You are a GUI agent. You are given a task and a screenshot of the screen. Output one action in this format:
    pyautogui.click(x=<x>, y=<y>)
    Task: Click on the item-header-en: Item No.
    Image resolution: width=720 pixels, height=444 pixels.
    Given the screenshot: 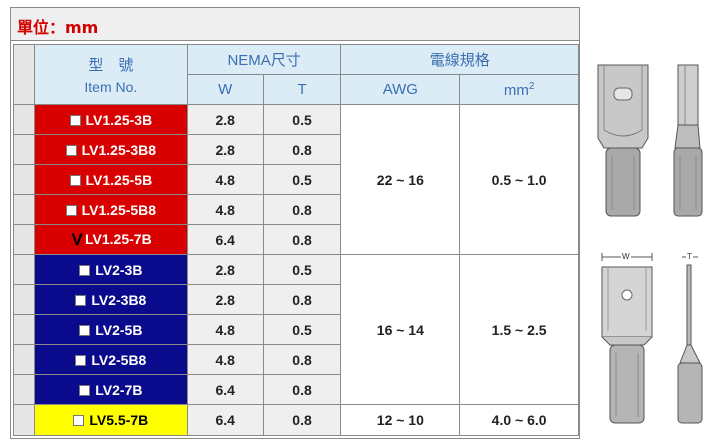 What is the action you would take?
    pyautogui.click(x=111, y=87)
    